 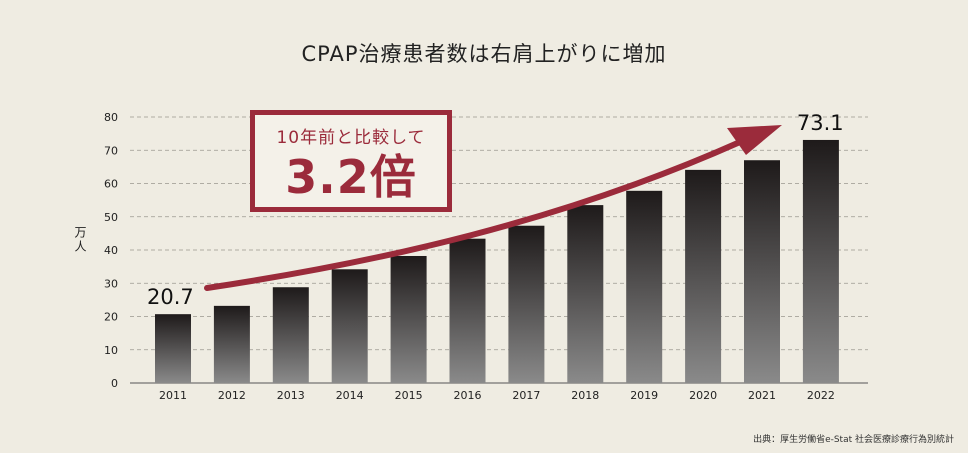 I want to click on y-tick-label: 20, so click(x=111, y=317).